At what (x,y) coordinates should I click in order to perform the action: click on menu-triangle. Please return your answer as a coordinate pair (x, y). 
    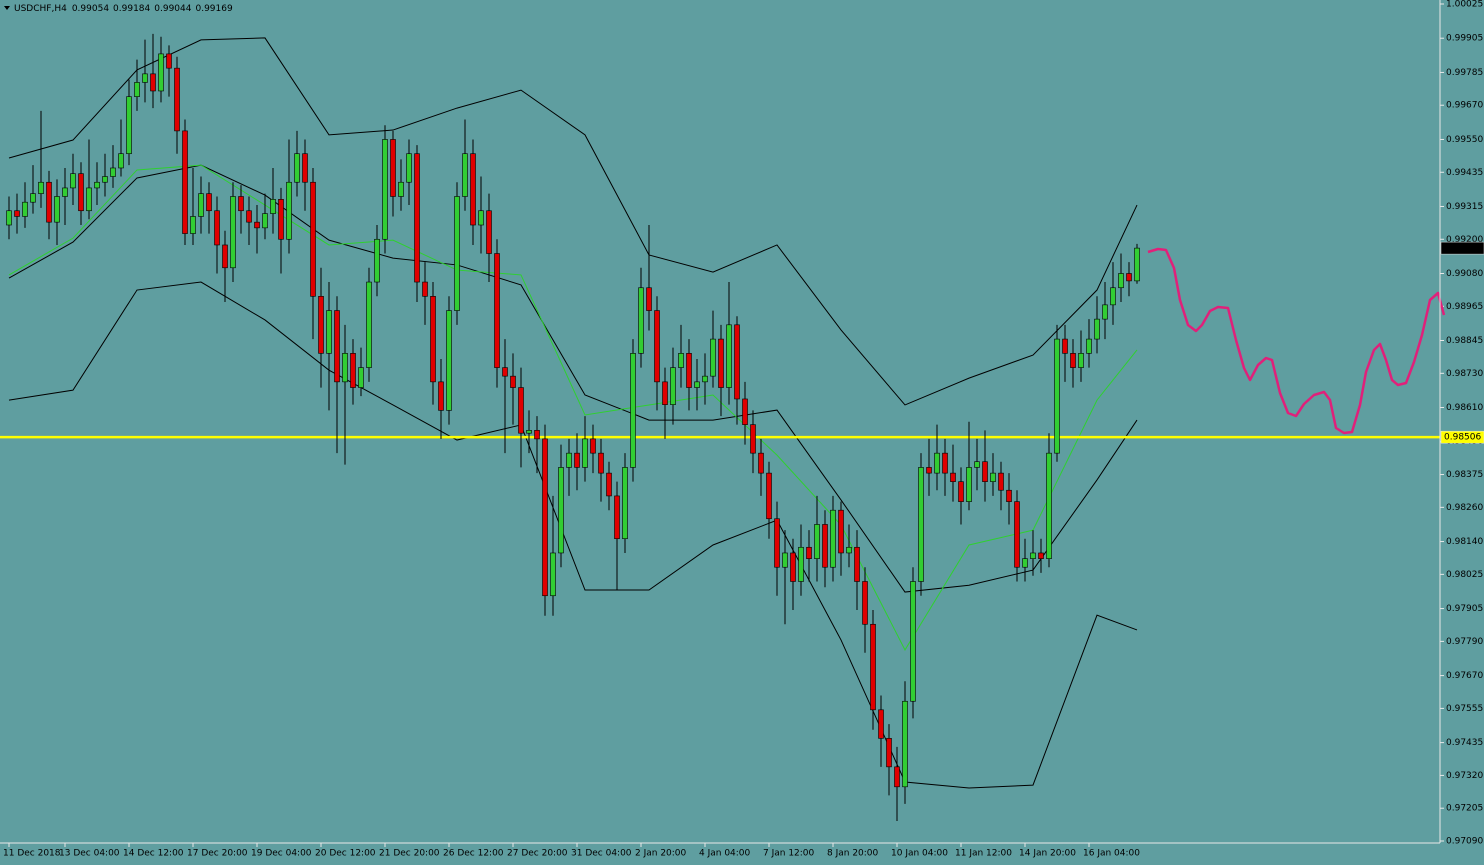
    Looking at the image, I should click on (7, 8).